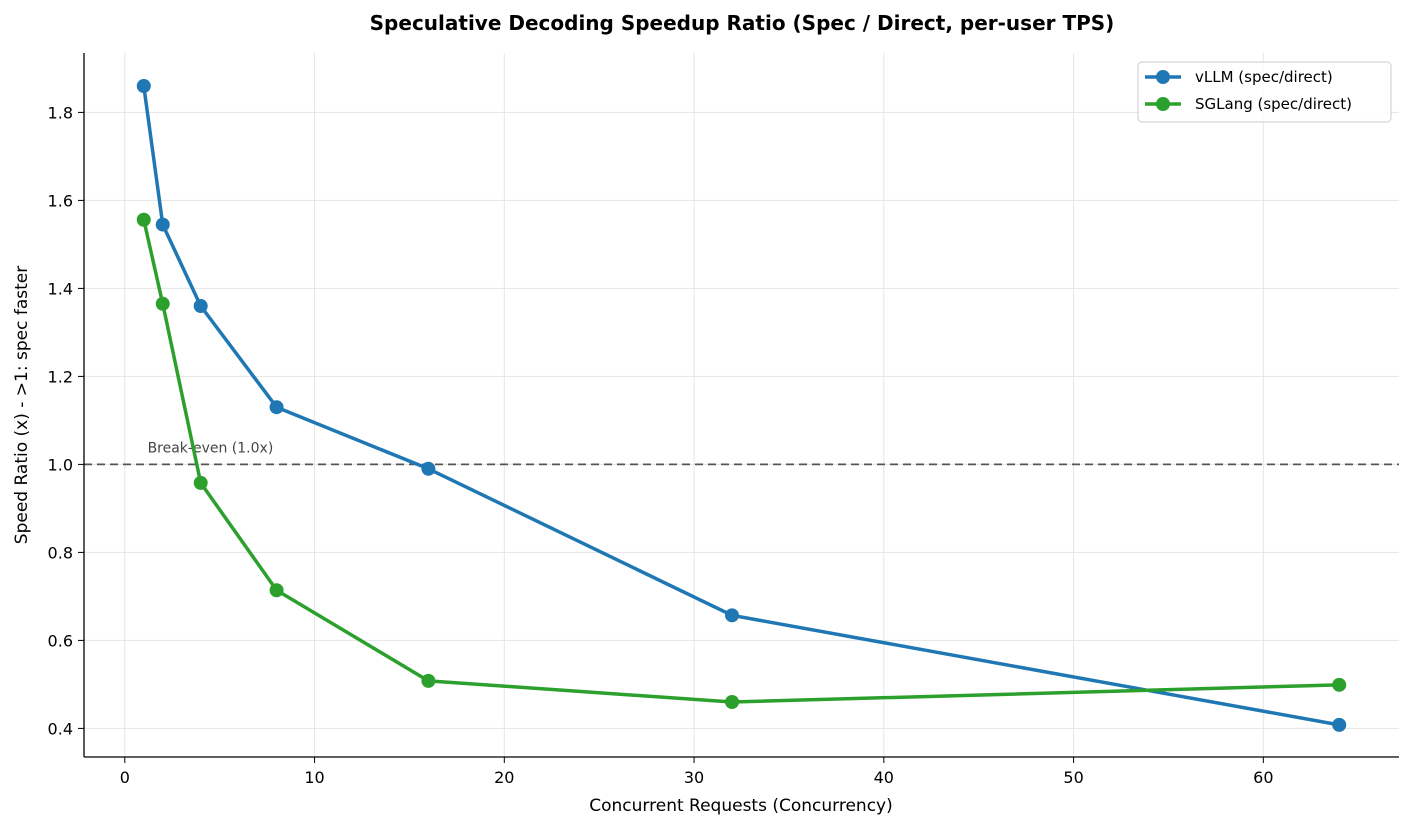 This screenshot has height=828, width=1413. I want to click on y-tick-label: 1.6, so click(60, 200).